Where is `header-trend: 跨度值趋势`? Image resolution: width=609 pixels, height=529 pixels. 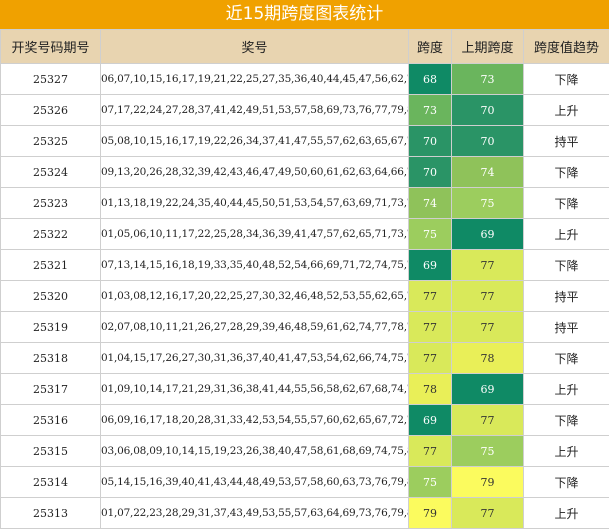 header-trend: 跨度值趋势 is located at coordinates (566, 46).